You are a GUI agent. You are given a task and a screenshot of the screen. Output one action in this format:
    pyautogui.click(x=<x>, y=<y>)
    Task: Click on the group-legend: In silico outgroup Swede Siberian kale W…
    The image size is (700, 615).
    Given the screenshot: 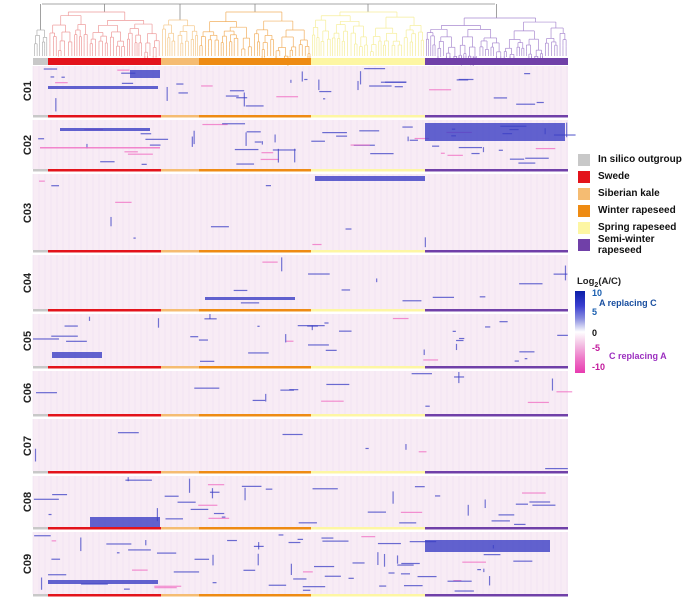 What is the action you would take?
    pyautogui.click(x=639, y=203)
    